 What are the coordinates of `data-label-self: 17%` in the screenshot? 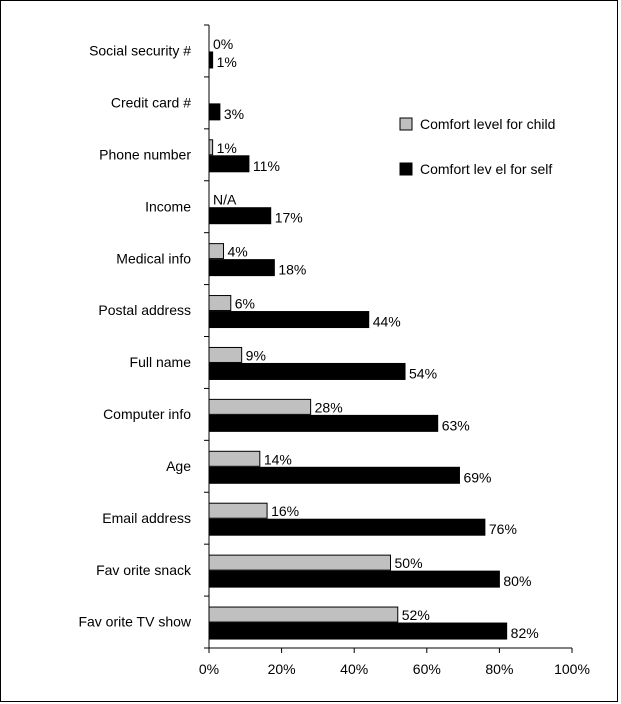 It's located at (289, 218).